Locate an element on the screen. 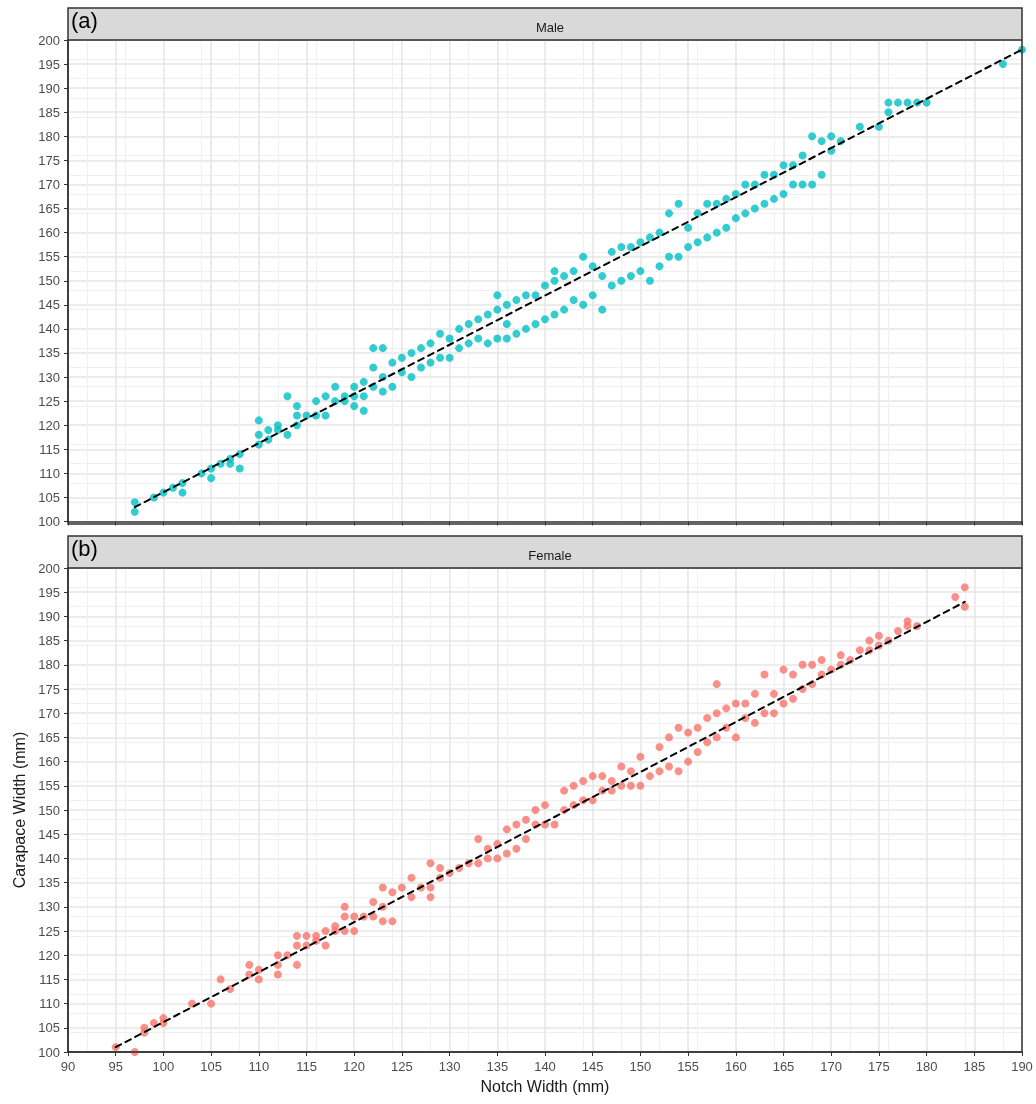  x-axis-title: Notch Width (mm) is located at coordinates (545, 1086).